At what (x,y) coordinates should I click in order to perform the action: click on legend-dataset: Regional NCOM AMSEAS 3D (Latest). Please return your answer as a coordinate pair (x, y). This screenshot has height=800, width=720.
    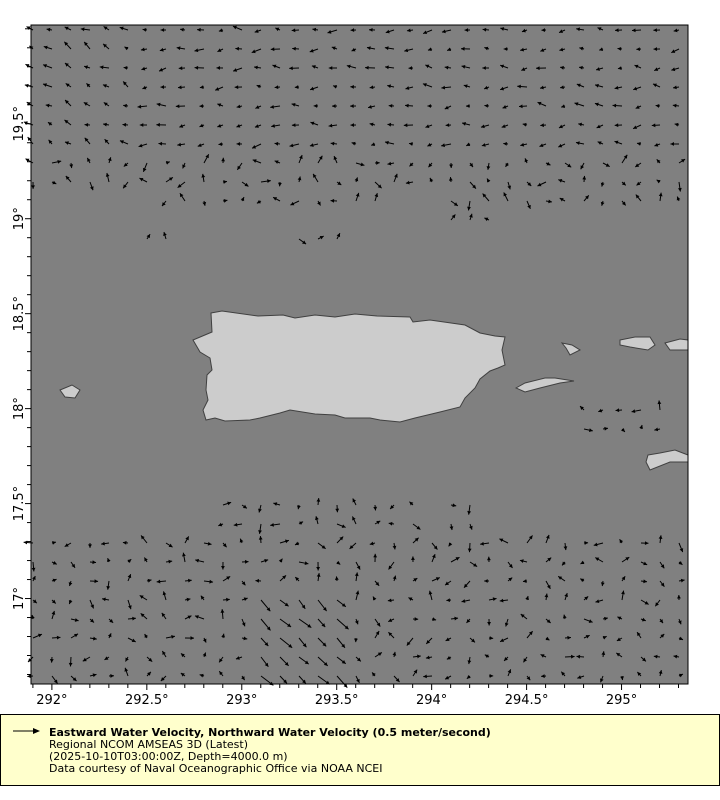
    Looking at the image, I should click on (148, 744).